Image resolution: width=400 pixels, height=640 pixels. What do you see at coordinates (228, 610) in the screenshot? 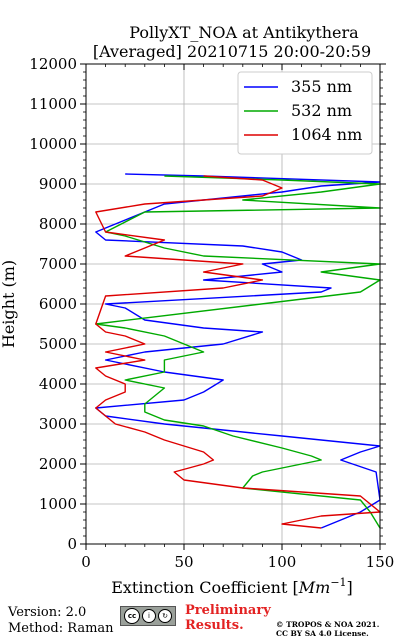
I see `preliminary-line1: Preliminary` at bounding box center [228, 610].